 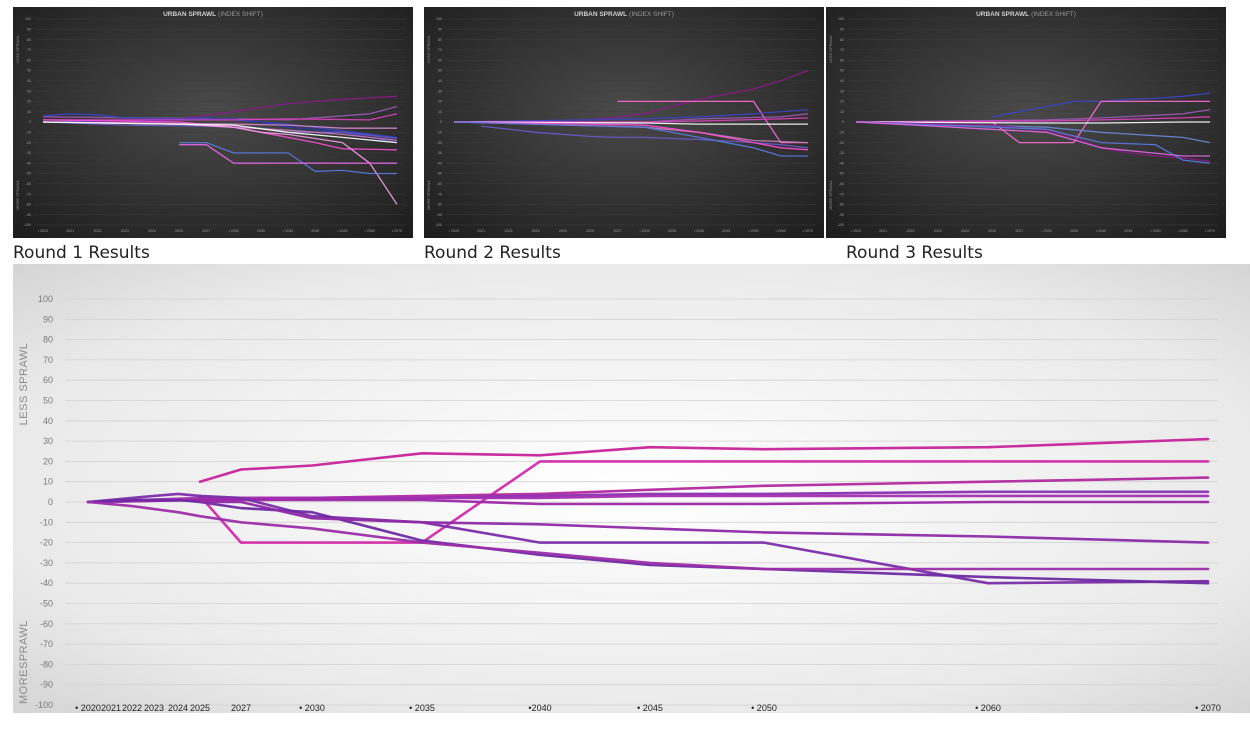 I want to click on x-tick-label: •2040, so click(x=539, y=708).